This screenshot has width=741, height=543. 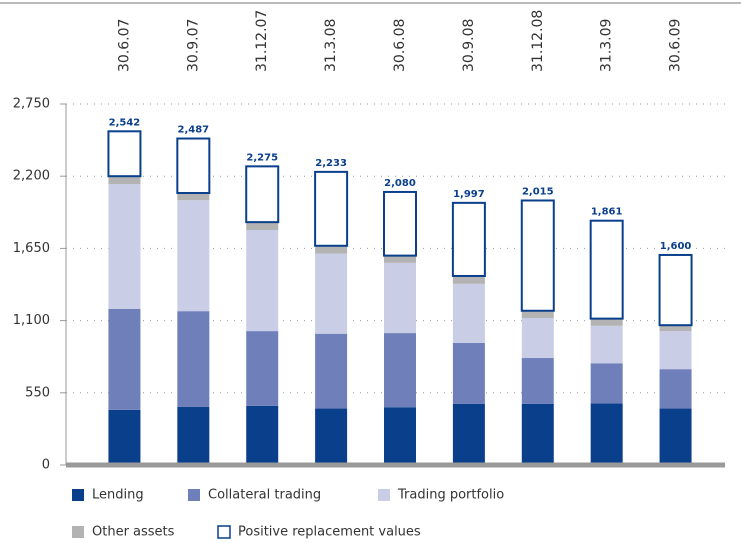 What do you see at coordinates (538, 41) in the screenshot?
I see `x-tick-label: 31.12.08` at bounding box center [538, 41].